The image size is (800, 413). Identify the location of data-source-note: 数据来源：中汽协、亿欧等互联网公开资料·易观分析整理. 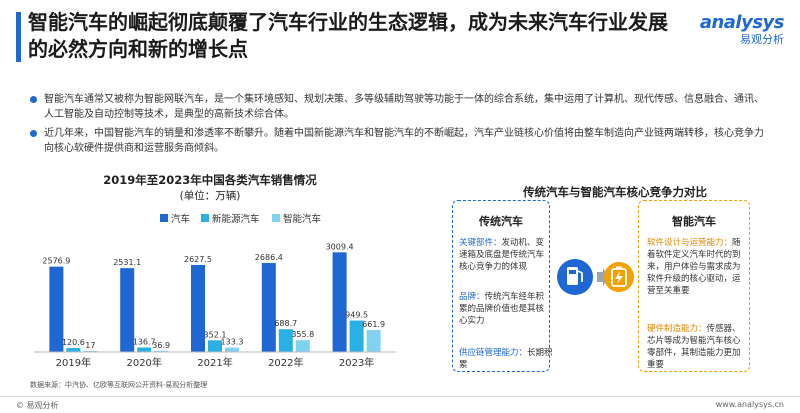
(119, 385).